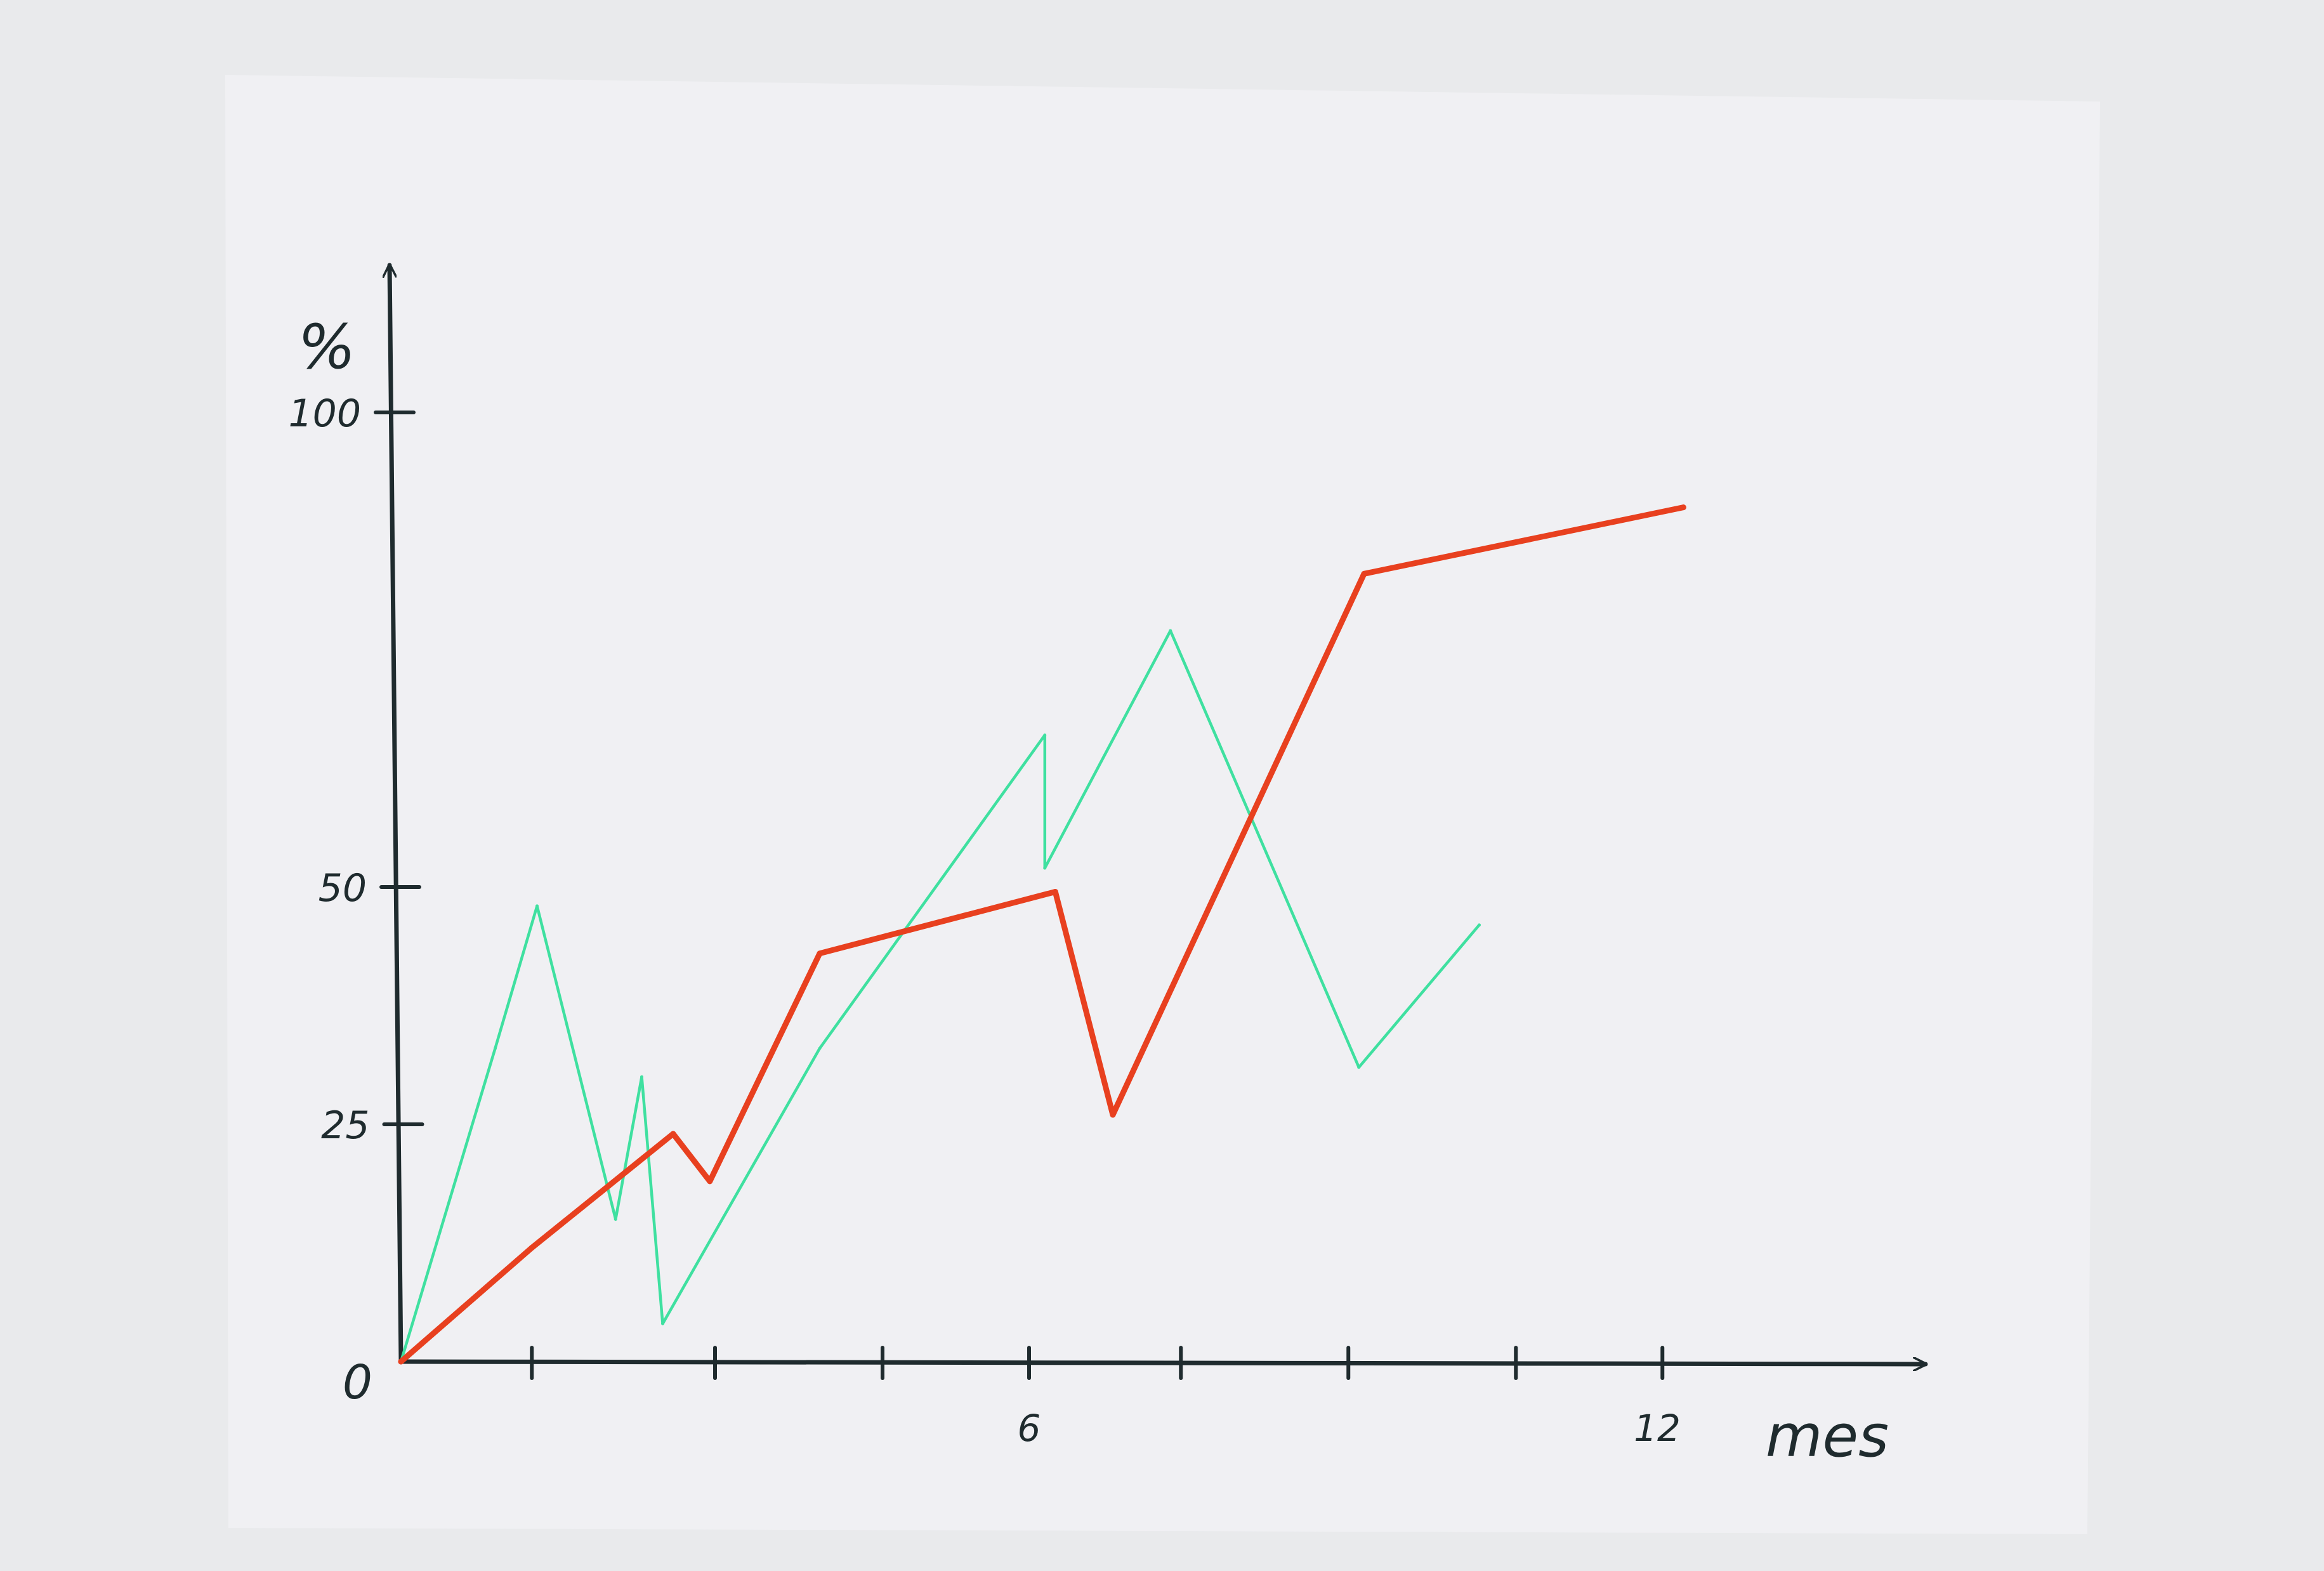  Describe the element at coordinates (1163, 1363) in the screenshot. I see `x-axis` at that location.